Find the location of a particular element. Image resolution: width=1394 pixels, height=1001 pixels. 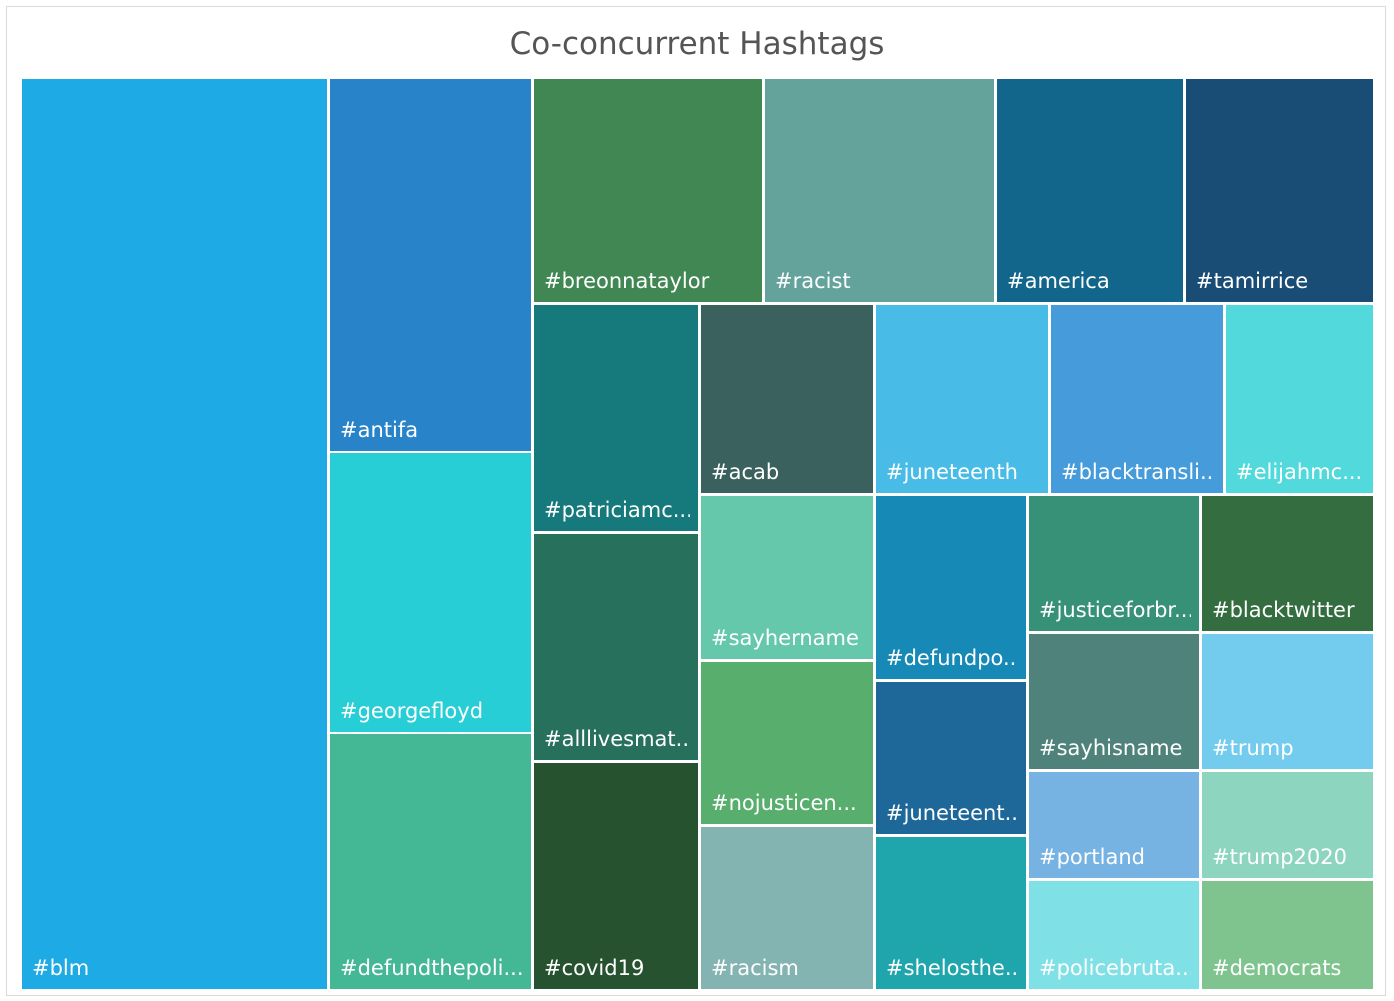

treemap-tile-label: #sayhername is located at coordinates (785, 638).